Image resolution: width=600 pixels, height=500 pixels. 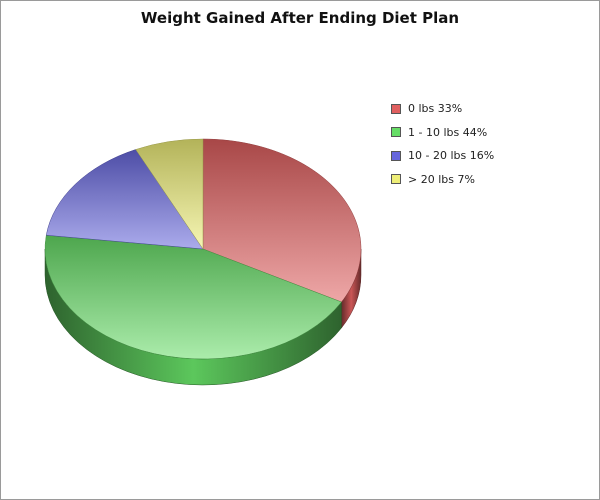 What do you see at coordinates (396, 108) in the screenshot?
I see `legend-swatch-0-lbs` at bounding box center [396, 108].